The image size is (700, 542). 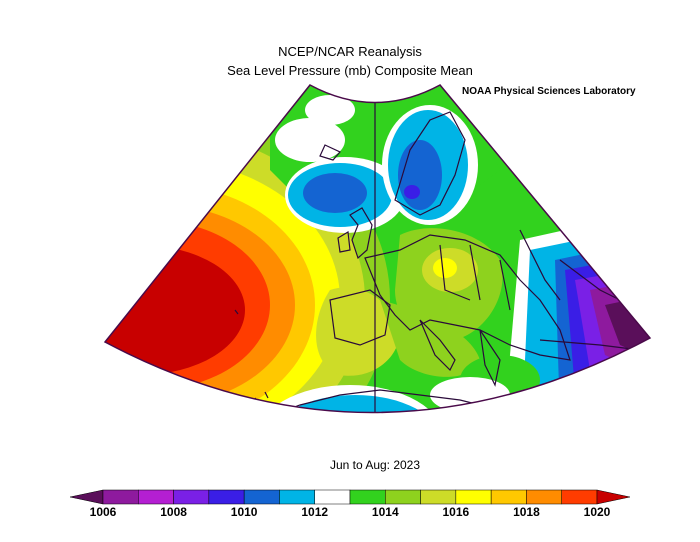 I want to click on period-label: Jun to Aug: 2023, so click(x=375, y=465).